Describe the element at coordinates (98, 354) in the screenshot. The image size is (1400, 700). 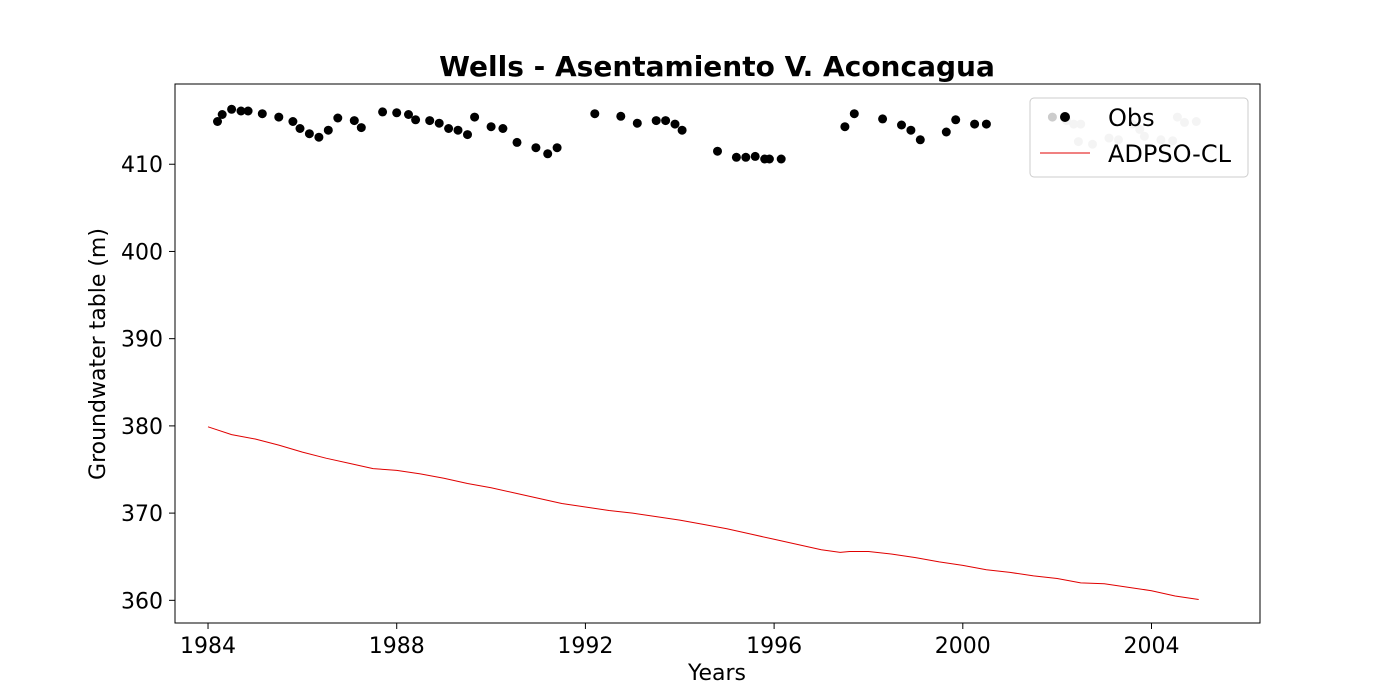
I see `y-axis-label: Groundwater table (m)` at that location.